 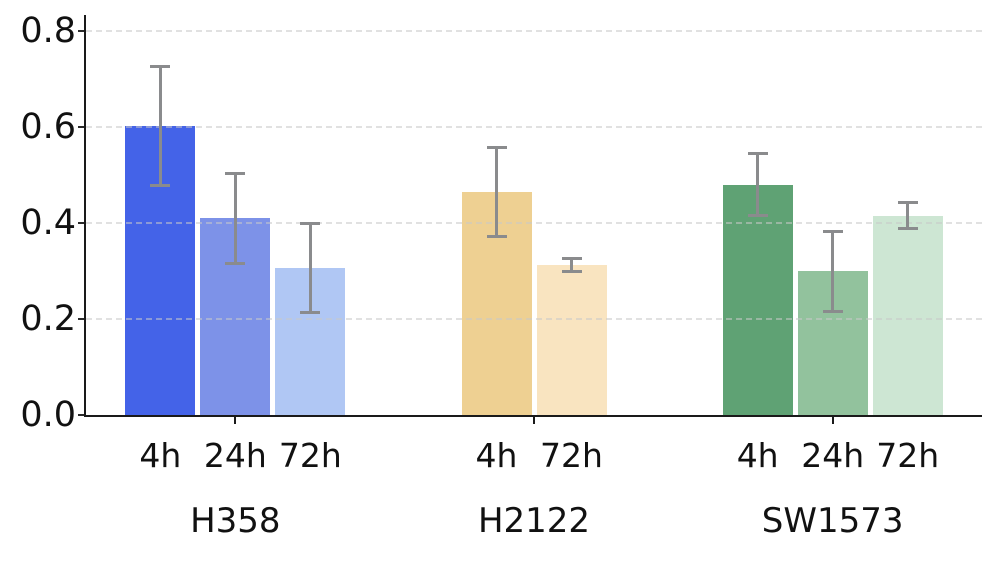 What do you see at coordinates (757, 299) in the screenshot?
I see `bar-SW1573-4h` at bounding box center [757, 299].